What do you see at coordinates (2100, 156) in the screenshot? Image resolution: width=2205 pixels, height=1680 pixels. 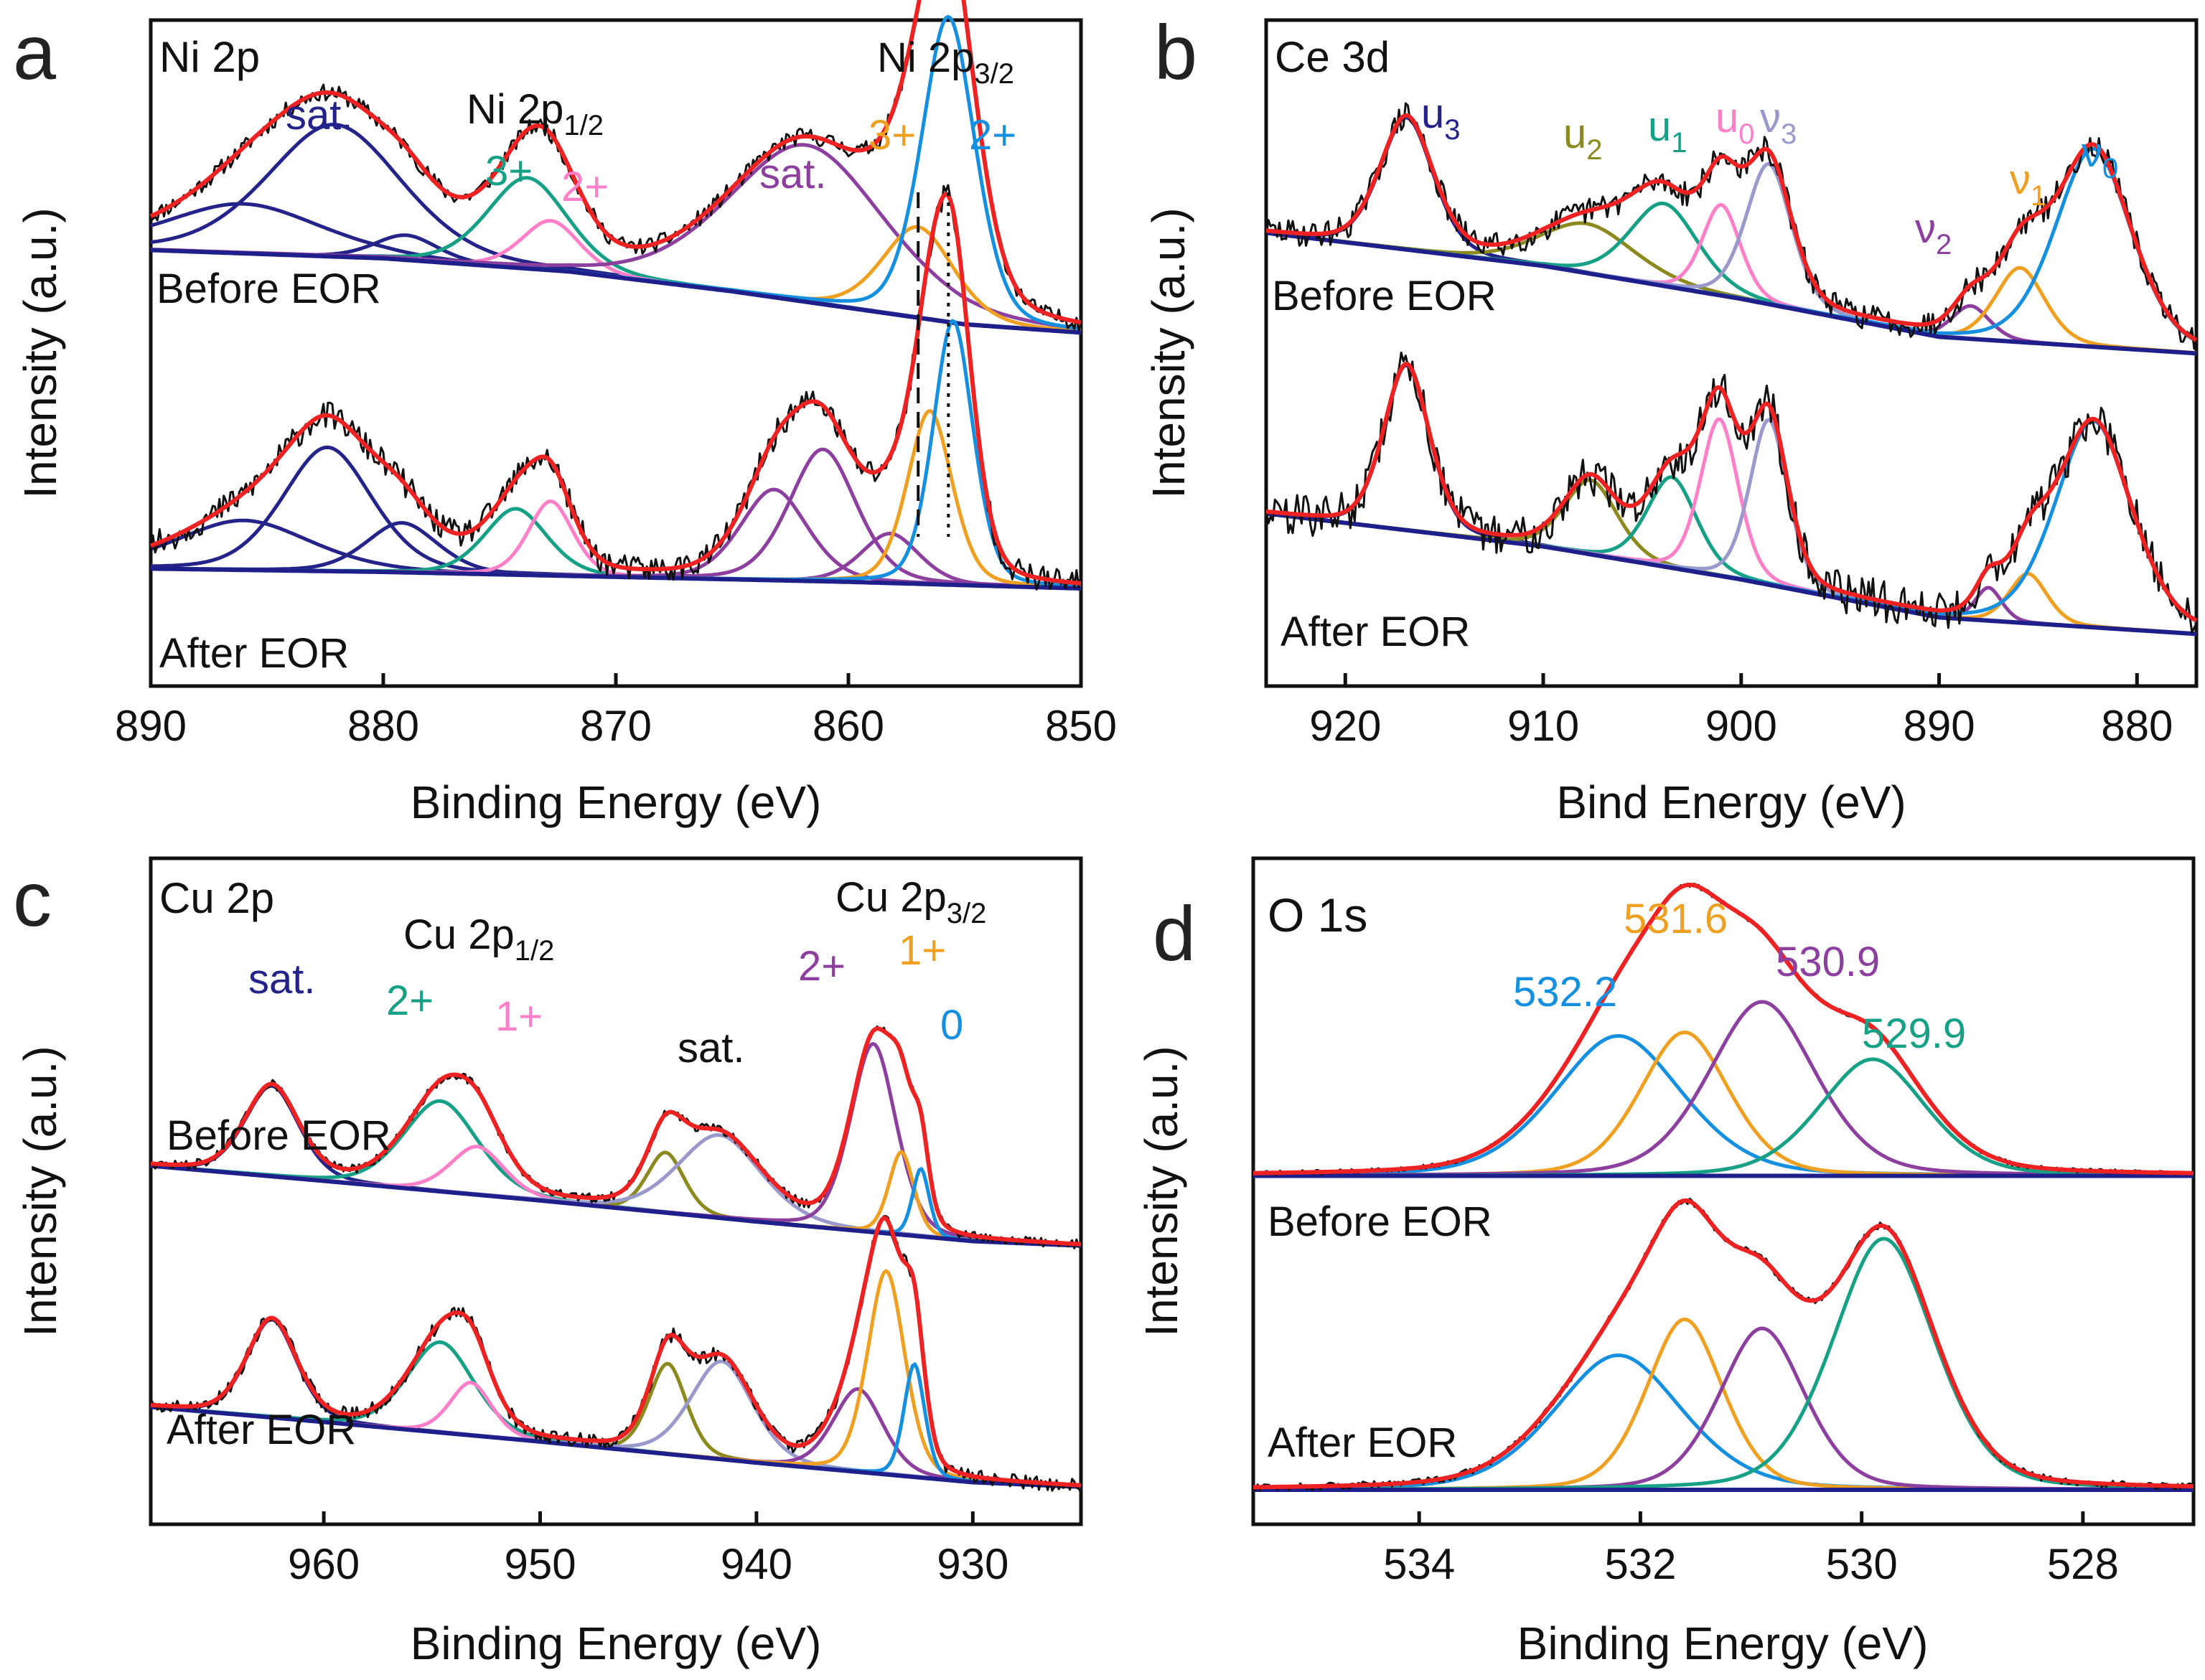 I see `peak-label-v0: ν0` at bounding box center [2100, 156].